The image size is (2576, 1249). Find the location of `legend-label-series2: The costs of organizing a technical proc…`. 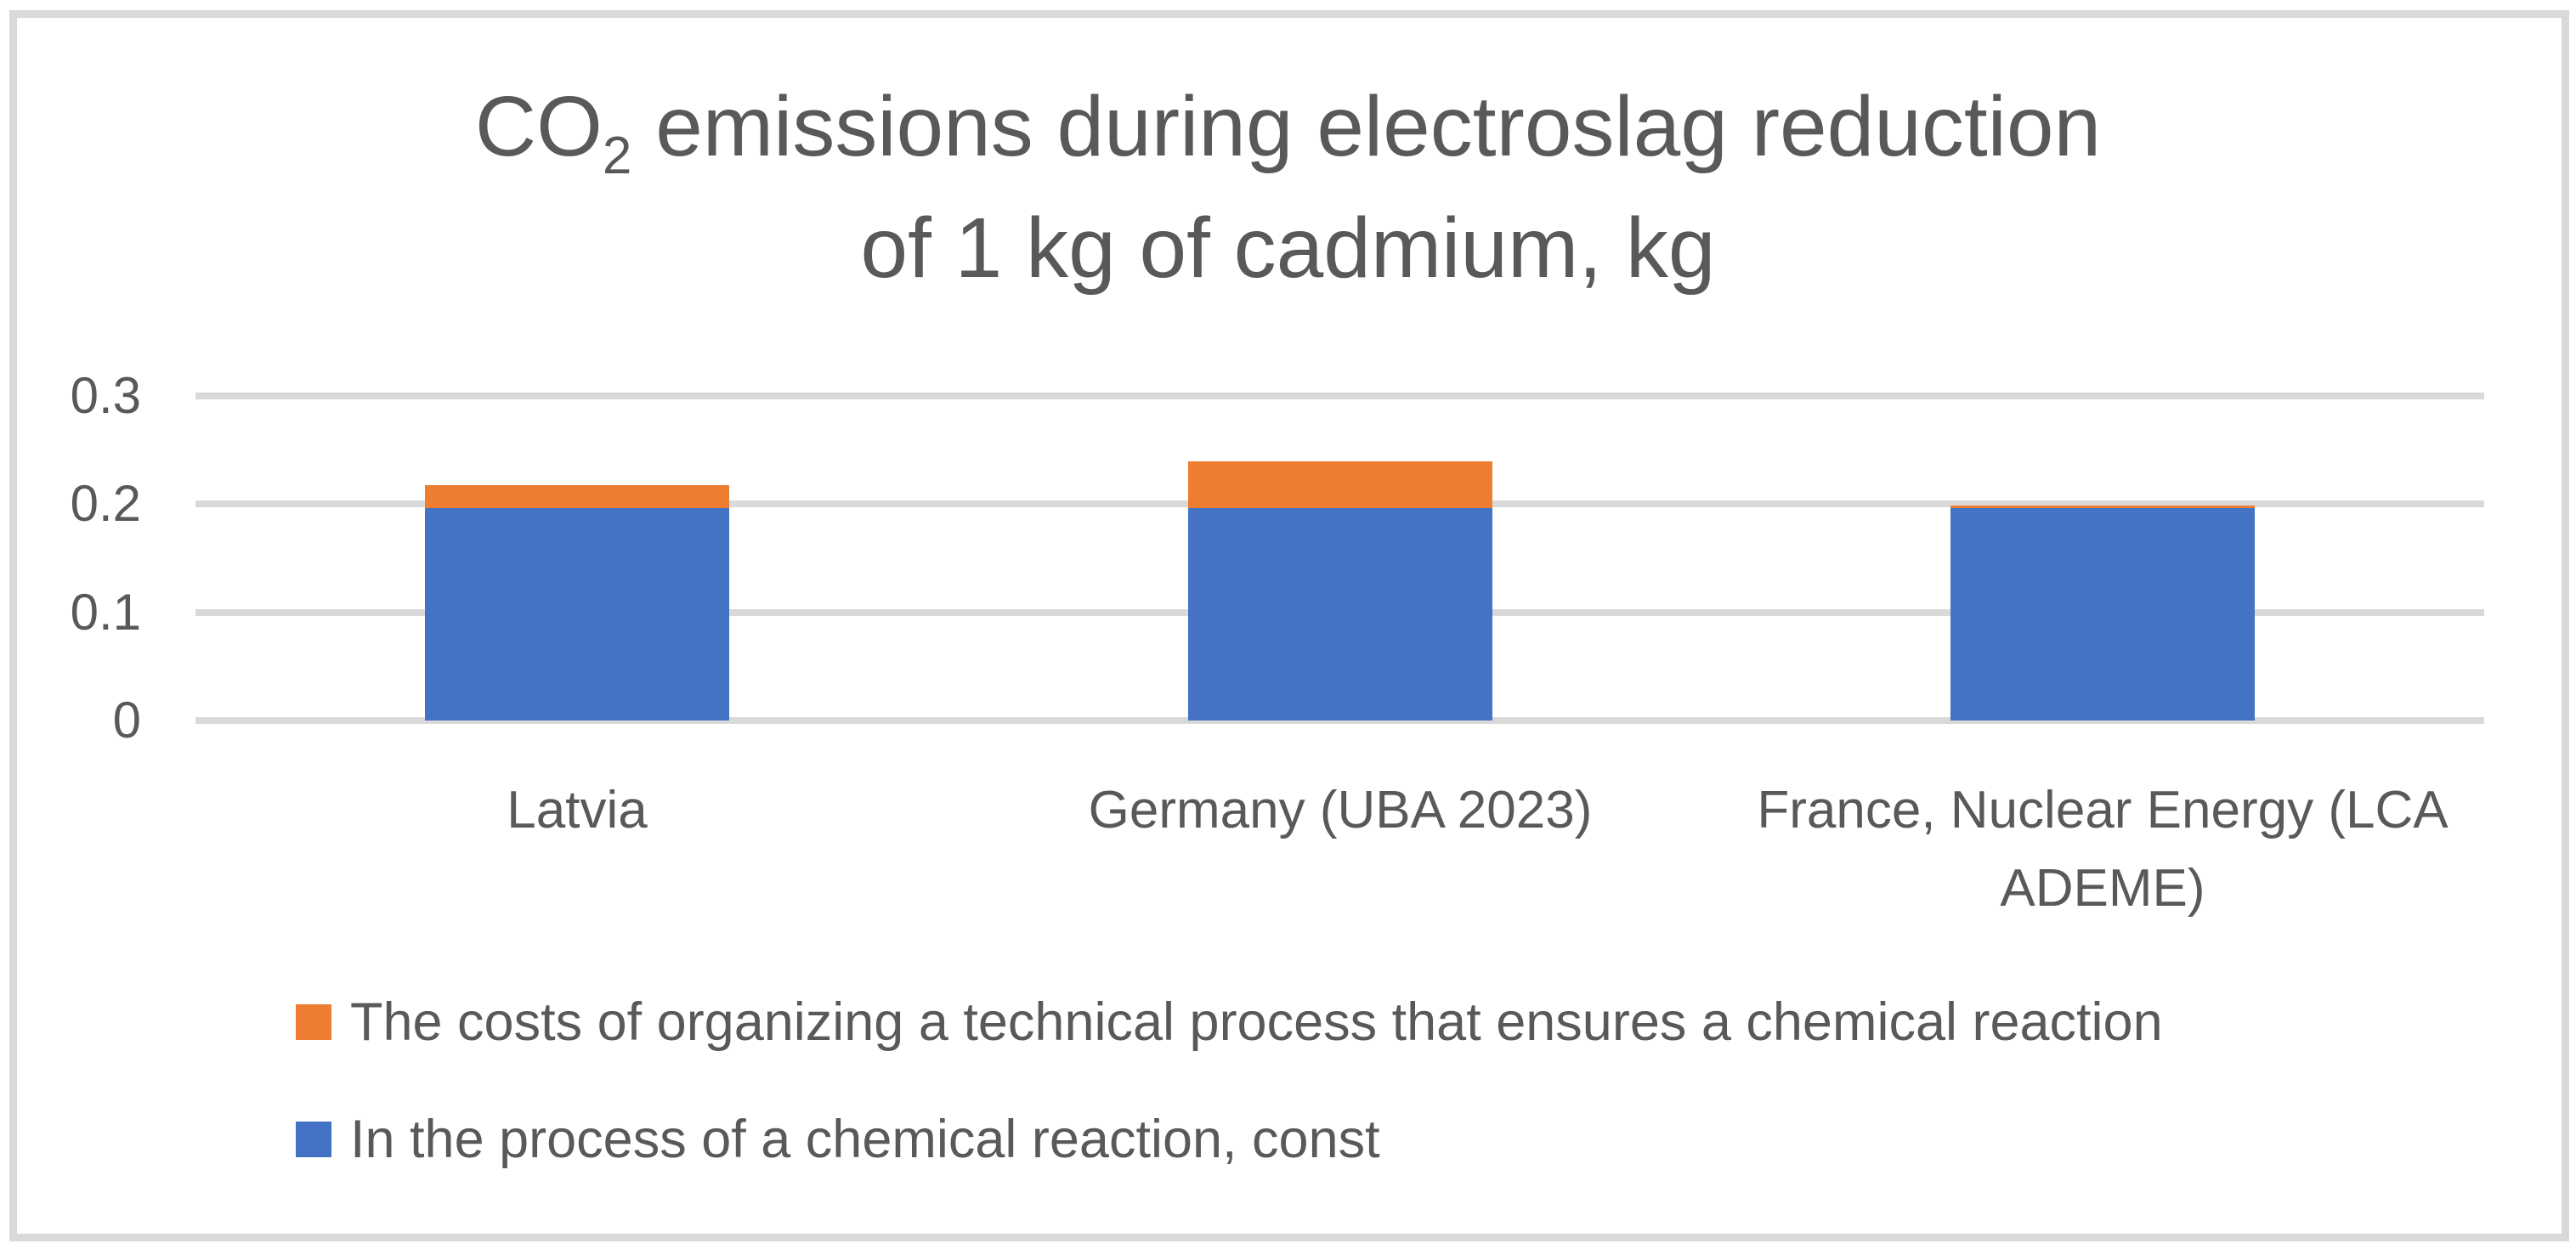

legend-label-series2: The costs of organizing a technical proc… is located at coordinates (1256, 1022).